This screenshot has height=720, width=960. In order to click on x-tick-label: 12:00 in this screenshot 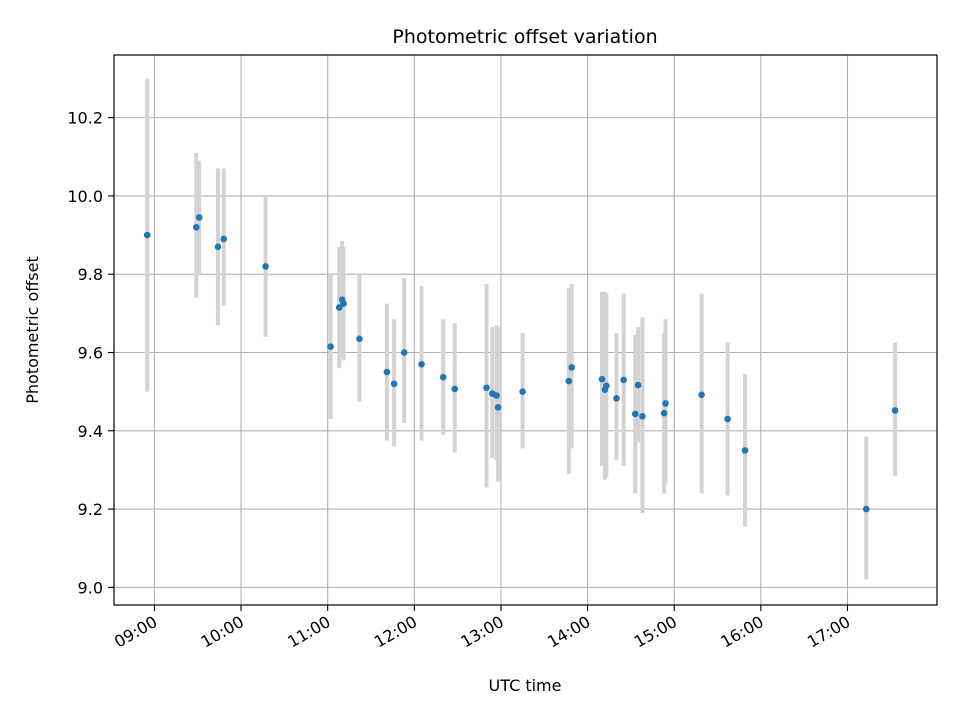, I will do `click(395, 632)`.